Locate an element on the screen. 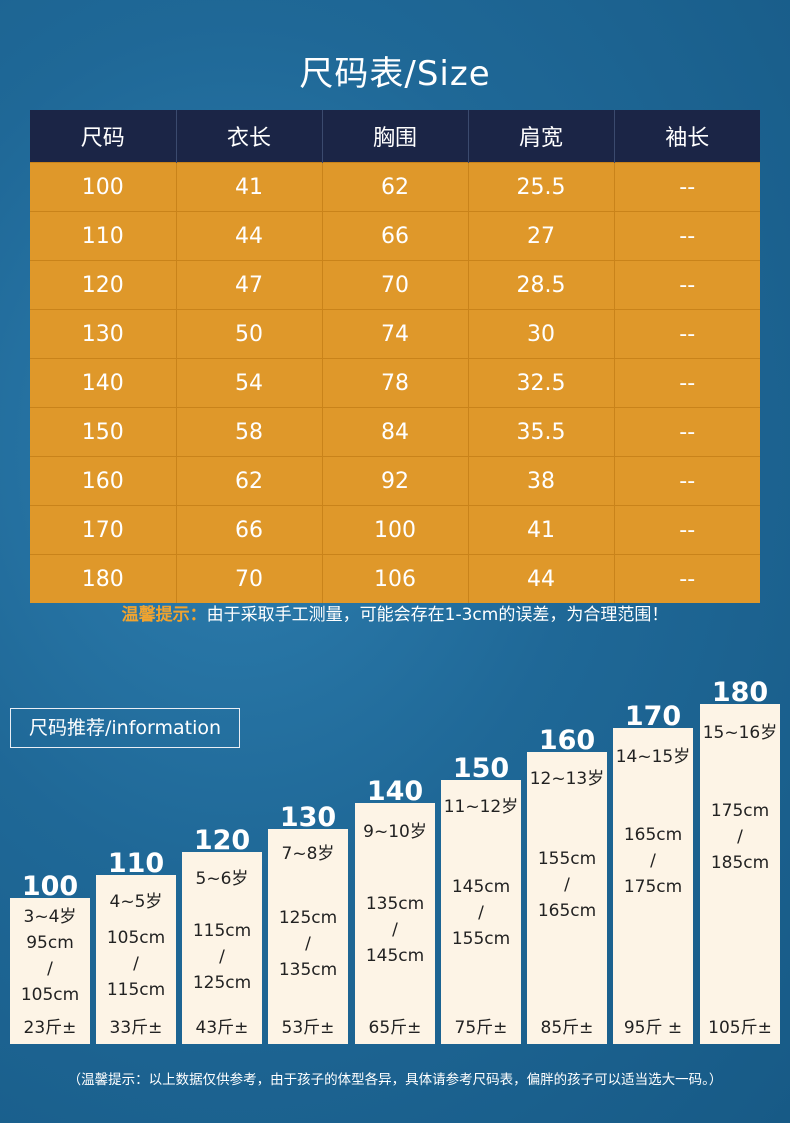 This screenshot has width=790, height=1123. size-card-150: 150 11~12岁 145cm / 155cm 75斤± is located at coordinates (481, 899).